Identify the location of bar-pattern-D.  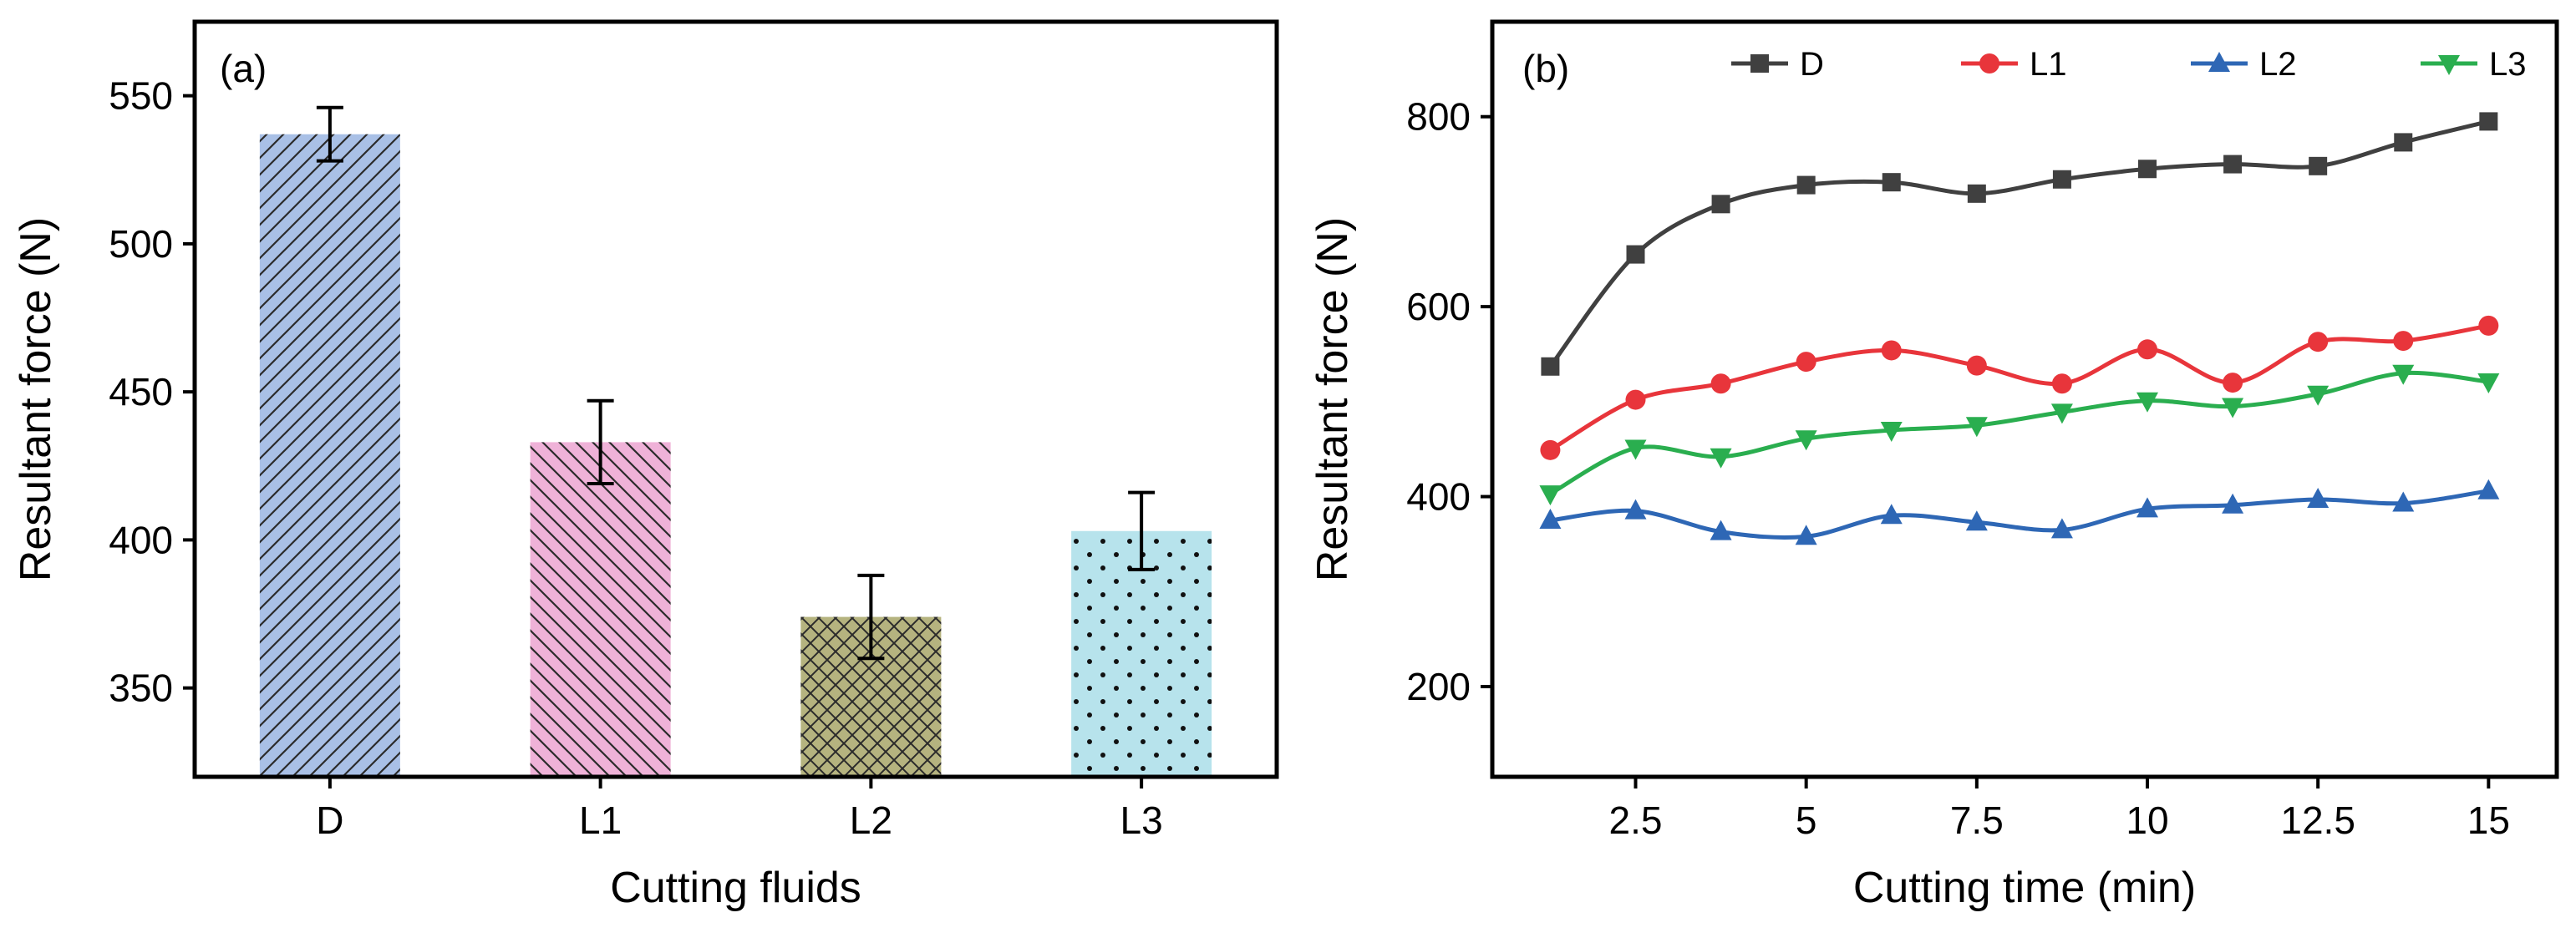
(329, 456).